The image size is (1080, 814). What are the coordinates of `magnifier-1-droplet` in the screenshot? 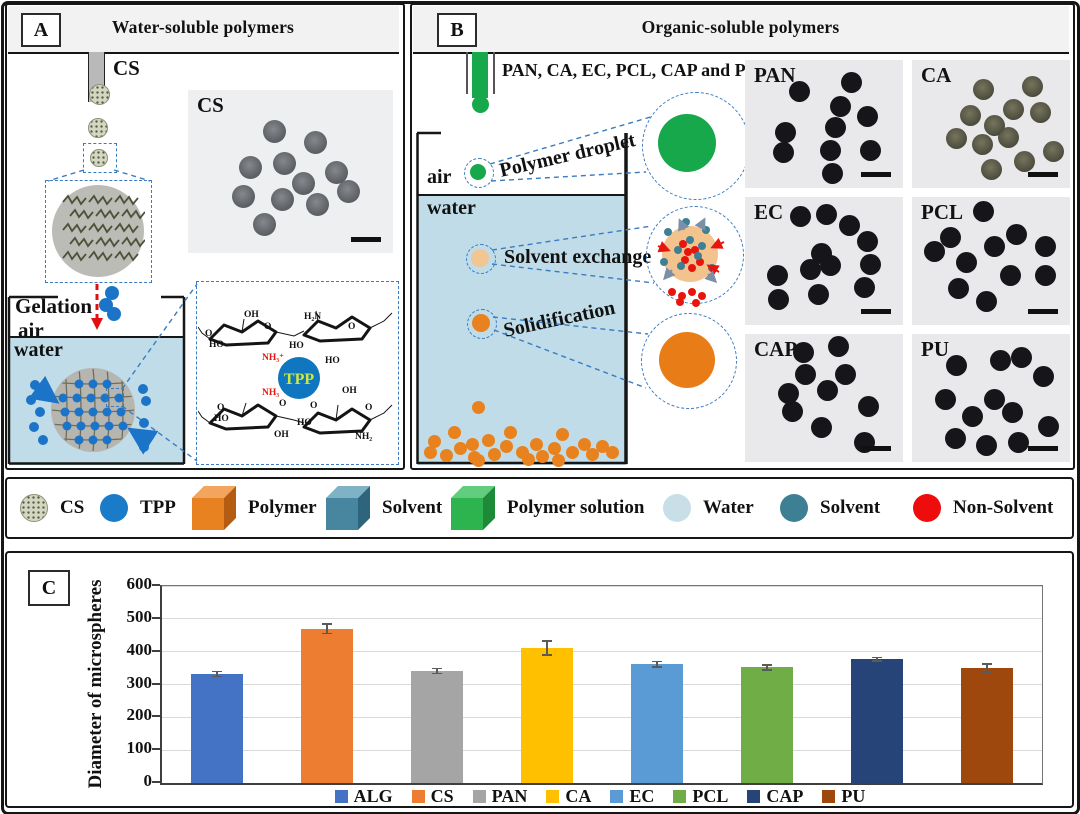 It's located at (687, 143).